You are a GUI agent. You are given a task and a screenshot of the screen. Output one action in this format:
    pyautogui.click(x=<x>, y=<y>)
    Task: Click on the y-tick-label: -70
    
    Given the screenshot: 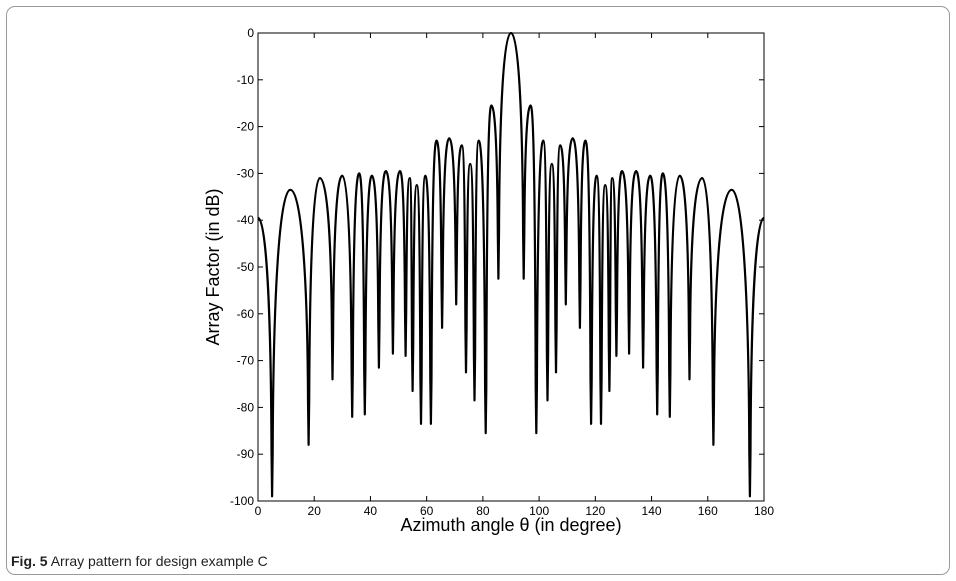 What is the action you would take?
    pyautogui.click(x=246, y=361)
    